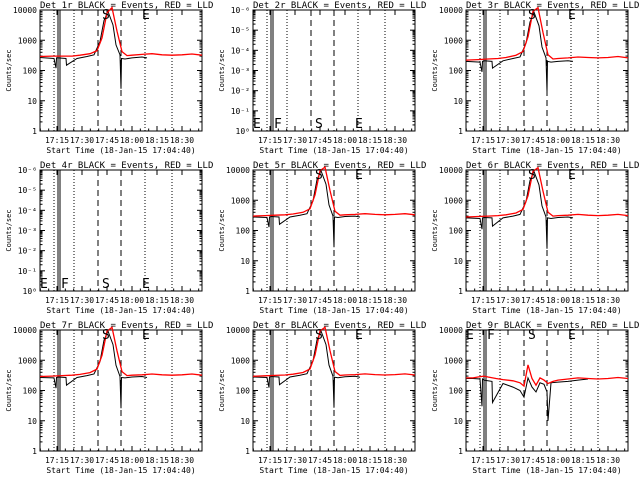 The height and width of the screenshot is (480, 640). What do you see at coordinates (157, 460) in the screenshot?
I see `panel-7-xtick-label: 18:15` at bounding box center [157, 460].